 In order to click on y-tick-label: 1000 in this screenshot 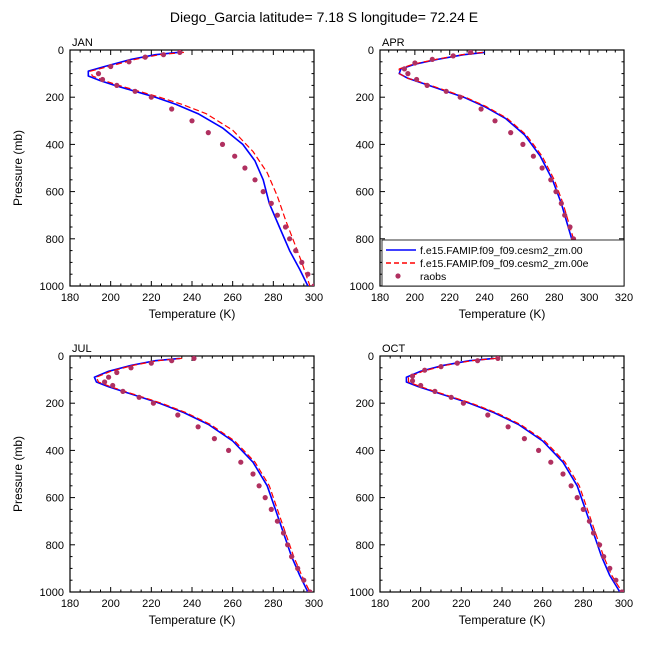, I will do `click(362, 287)`.